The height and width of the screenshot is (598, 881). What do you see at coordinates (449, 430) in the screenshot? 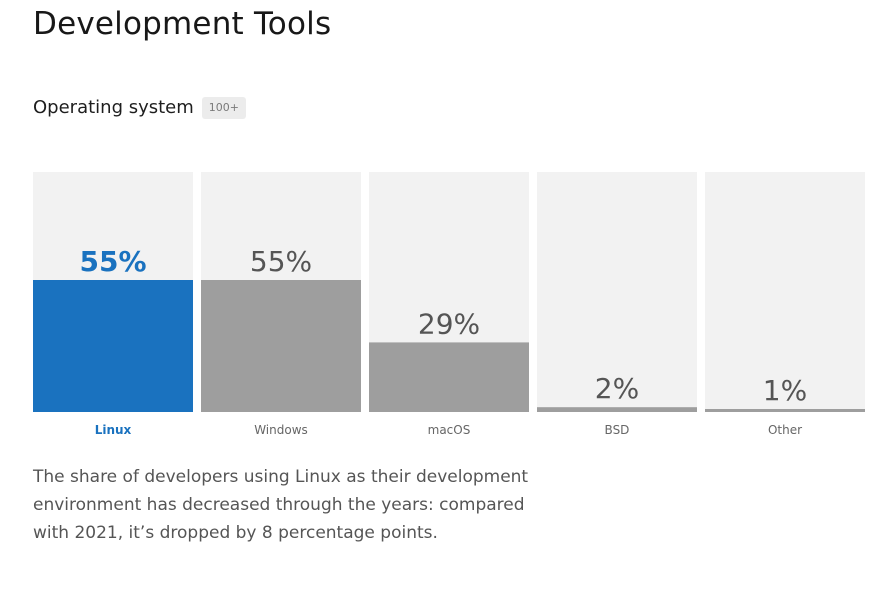
I see `category-label-macos: macOS` at bounding box center [449, 430].